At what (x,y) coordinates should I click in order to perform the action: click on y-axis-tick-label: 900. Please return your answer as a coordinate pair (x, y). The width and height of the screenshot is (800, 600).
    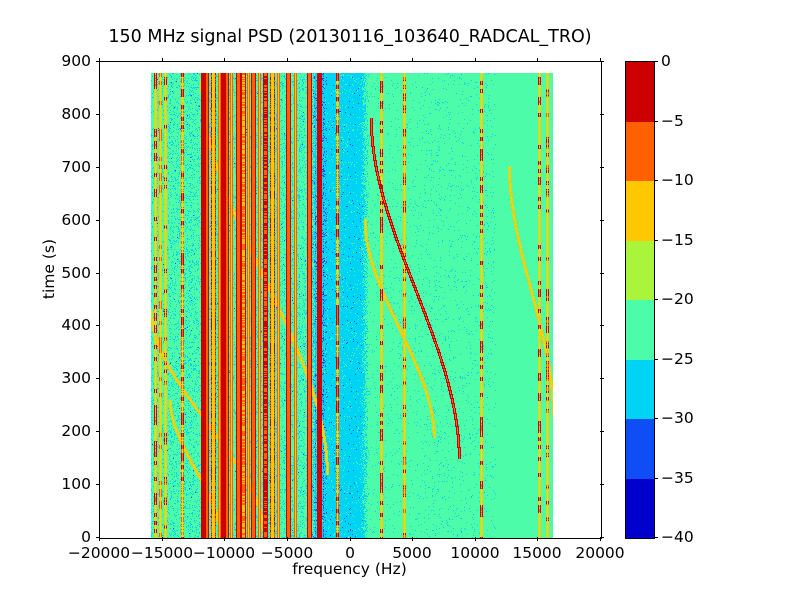
    Looking at the image, I should click on (76, 61).